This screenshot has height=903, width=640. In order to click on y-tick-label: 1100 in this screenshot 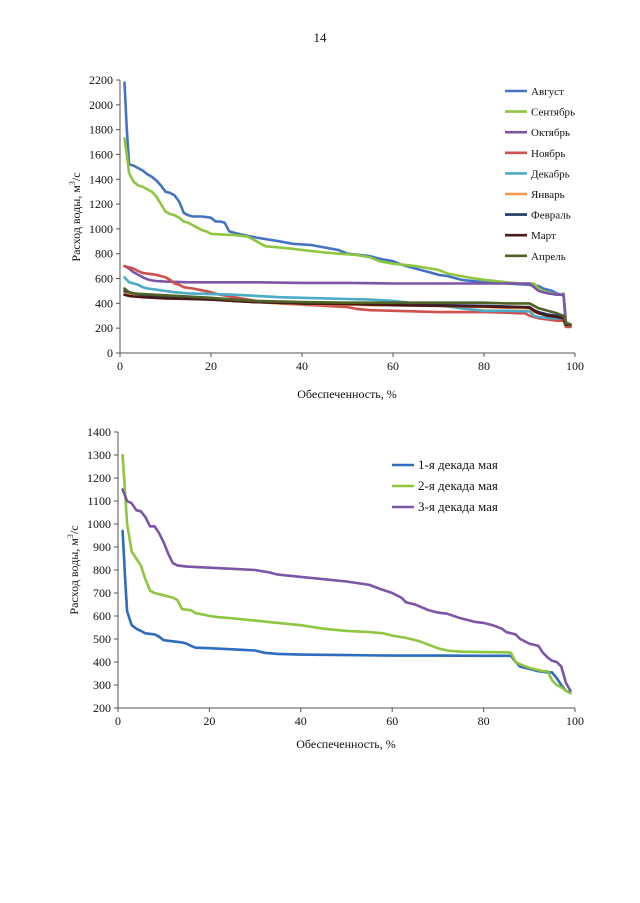, I will do `click(99, 501)`.